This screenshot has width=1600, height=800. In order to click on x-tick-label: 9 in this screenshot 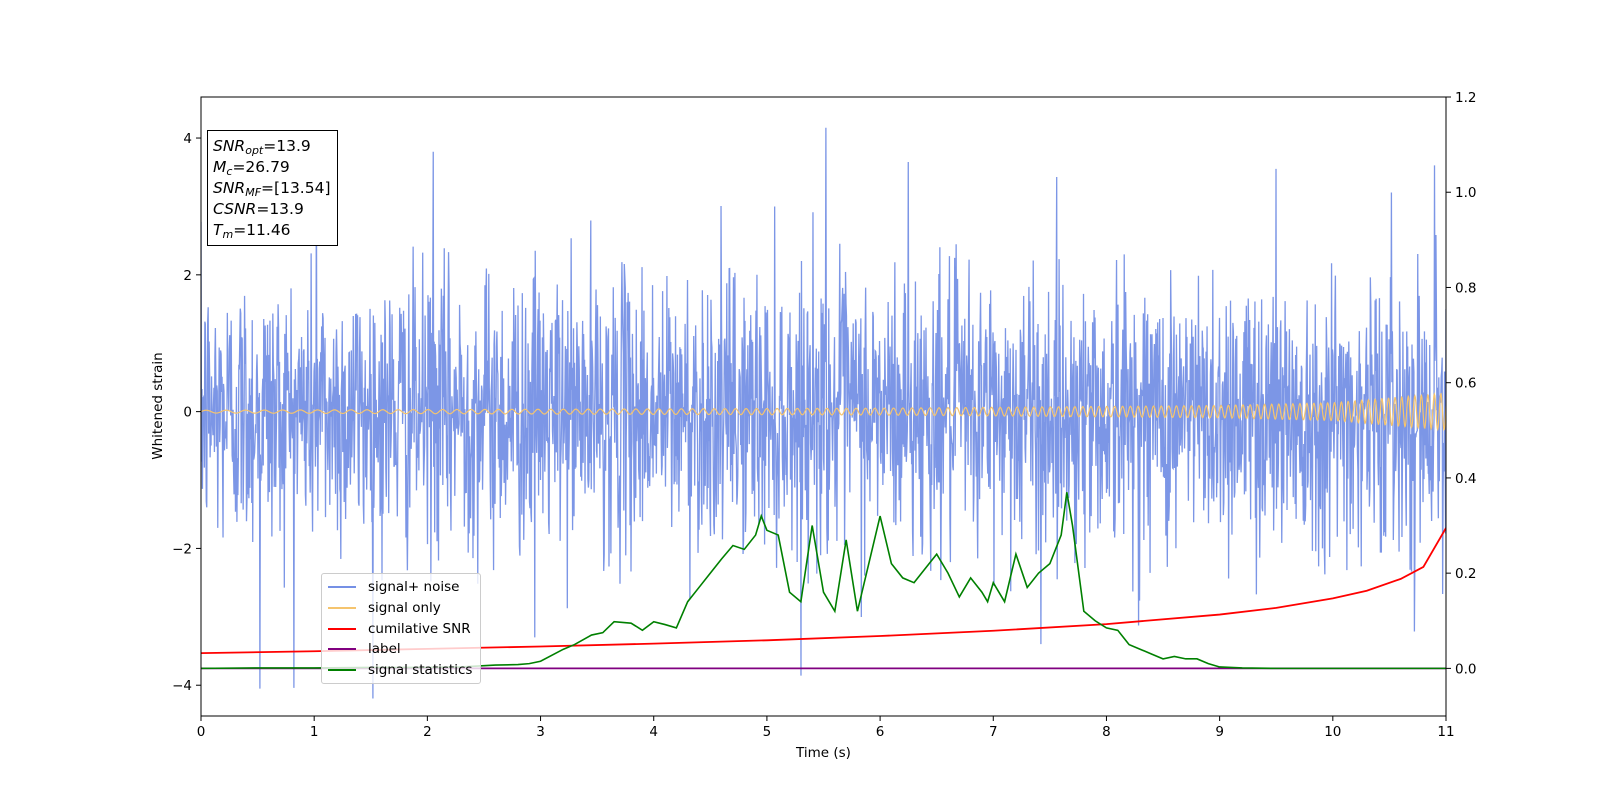, I will do `click(1219, 732)`.